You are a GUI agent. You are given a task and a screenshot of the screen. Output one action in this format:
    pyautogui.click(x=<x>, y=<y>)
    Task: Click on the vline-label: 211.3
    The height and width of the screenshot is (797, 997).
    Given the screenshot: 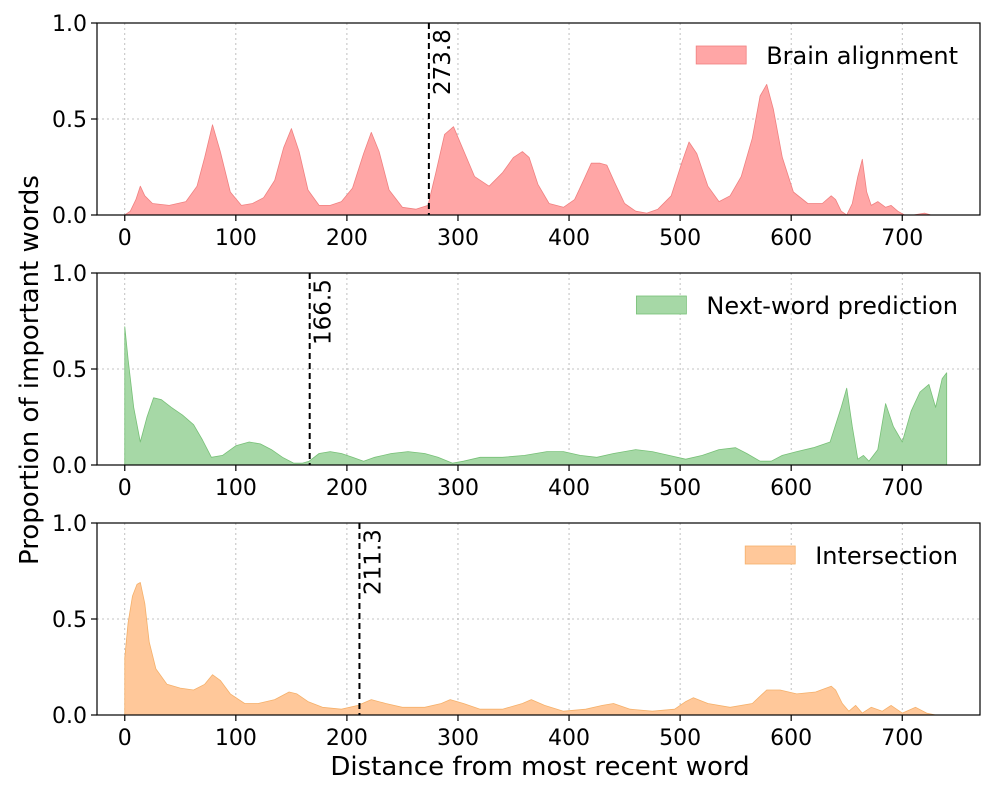 What is the action you would take?
    pyautogui.click(x=373, y=562)
    